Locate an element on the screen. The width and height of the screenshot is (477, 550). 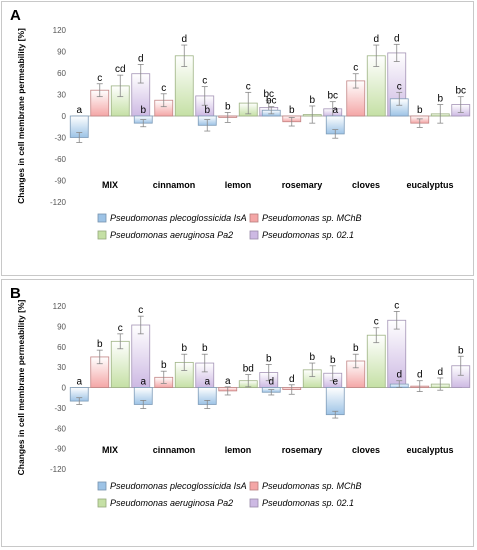
significance-label: cd is located at coordinates (120, 69).